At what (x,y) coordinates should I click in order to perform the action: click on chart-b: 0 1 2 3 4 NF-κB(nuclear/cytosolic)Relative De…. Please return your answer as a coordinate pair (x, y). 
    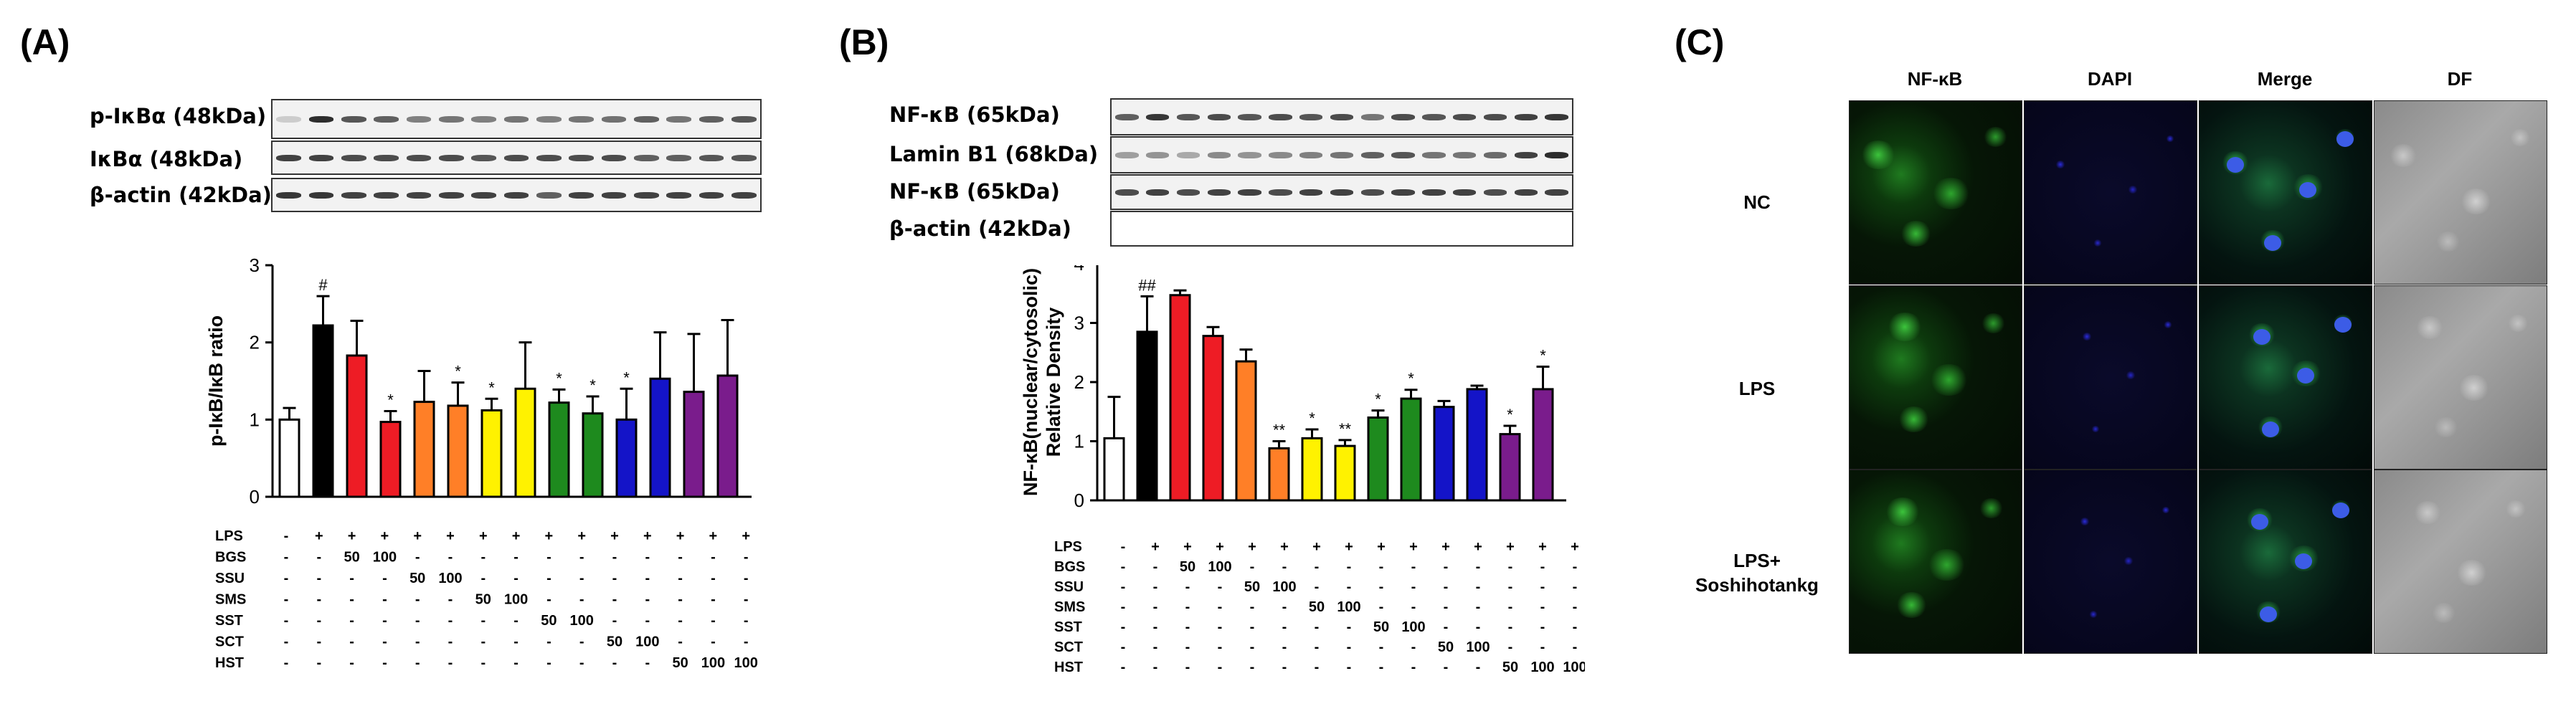
    Looking at the image, I should click on (1293, 388).